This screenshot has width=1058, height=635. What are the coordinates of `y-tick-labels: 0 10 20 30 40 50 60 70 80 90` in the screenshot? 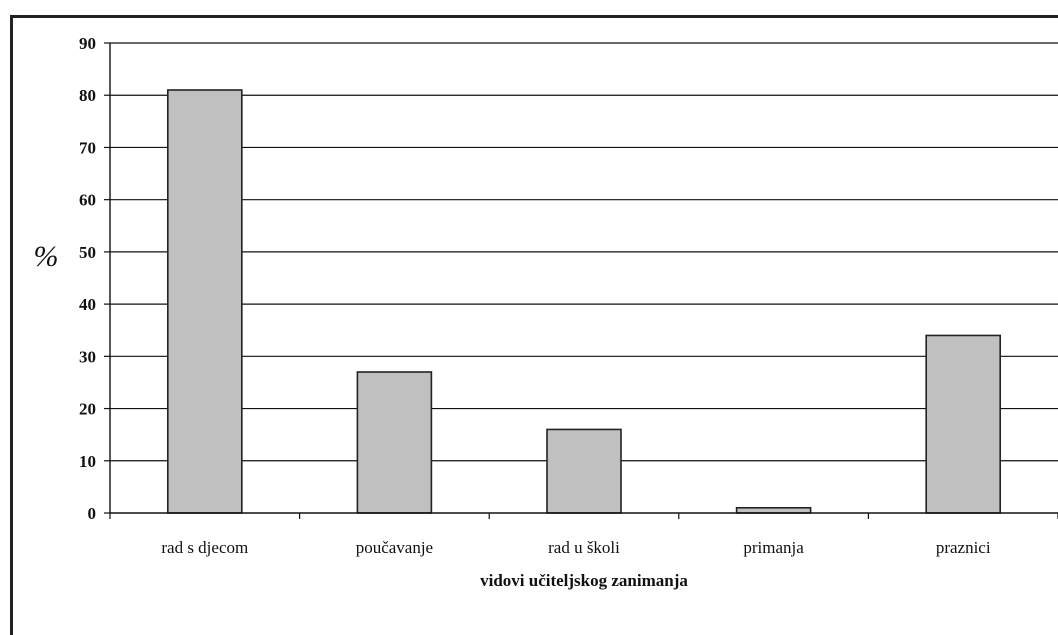 It's located at (94, 278).